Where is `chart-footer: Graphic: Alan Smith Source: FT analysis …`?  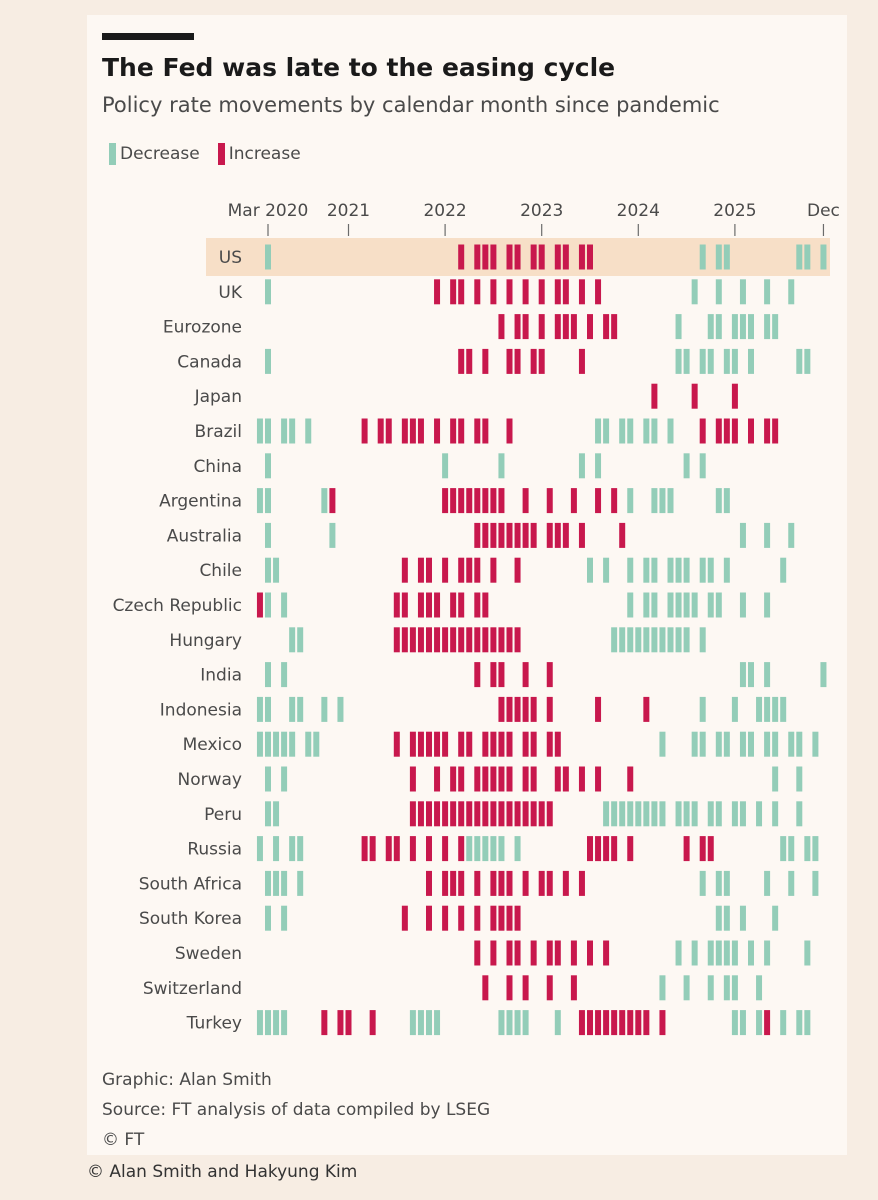
chart-footer: Graphic: Alan Smith Source: FT analysis … is located at coordinates (296, 1110).